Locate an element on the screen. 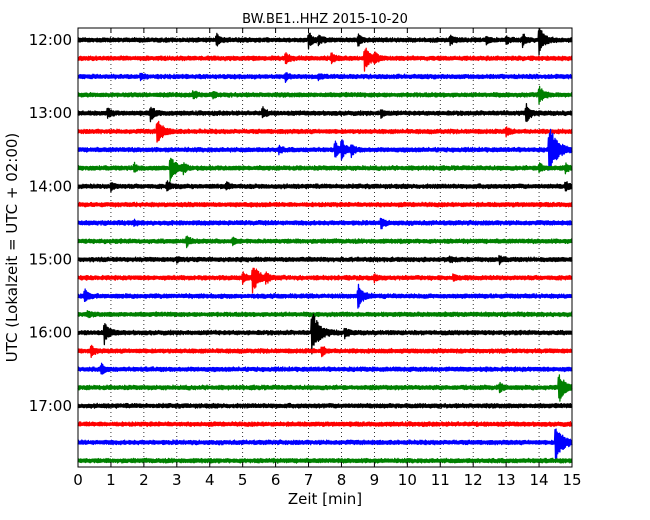 This screenshot has width=650, height=520. x-tick-label: 1 is located at coordinates (111, 480).